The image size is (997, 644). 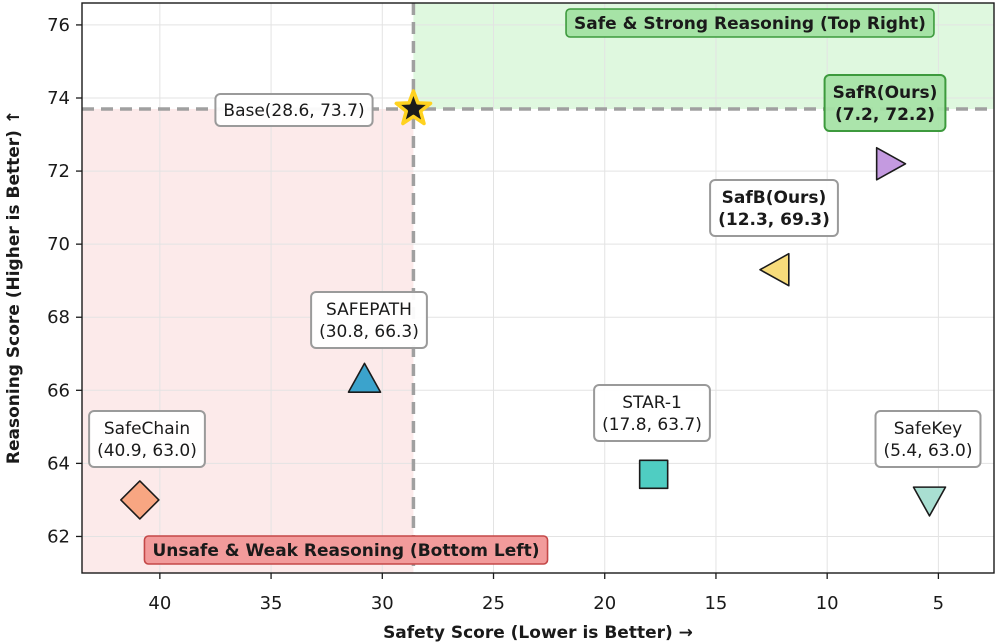 What do you see at coordinates (58, 536) in the screenshot?
I see `y-tick-label: 62` at bounding box center [58, 536].